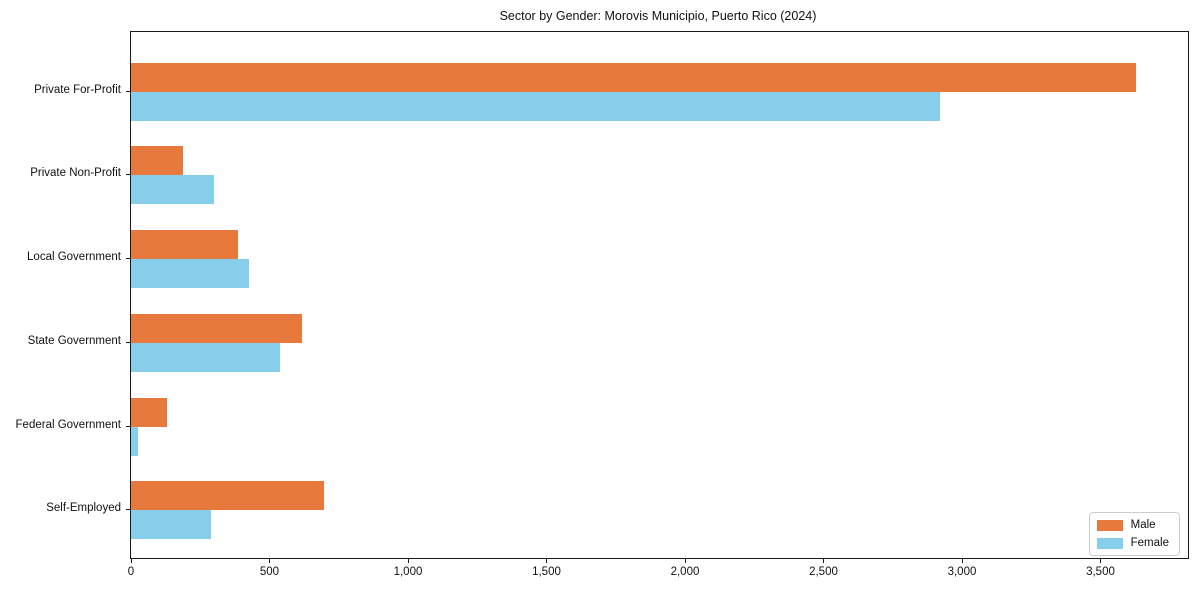  I want to click on y-tick-label-federal-government: Federal Government, so click(68, 424).